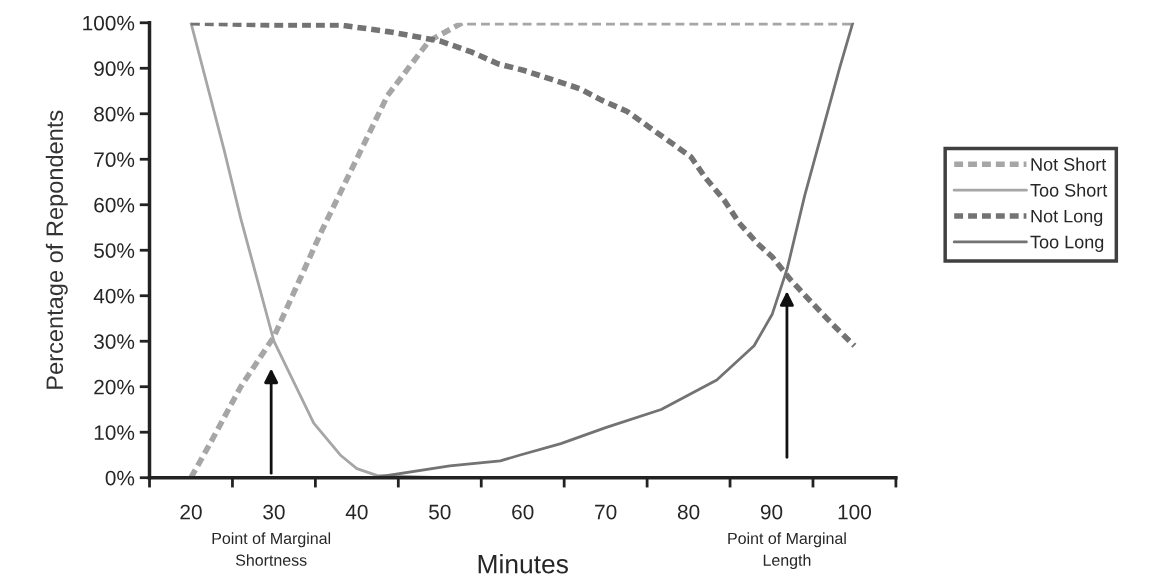 This screenshot has height=584, width=1159. What do you see at coordinates (56, 249) in the screenshot?
I see `y-axis-title: Percentage of Repondents` at bounding box center [56, 249].